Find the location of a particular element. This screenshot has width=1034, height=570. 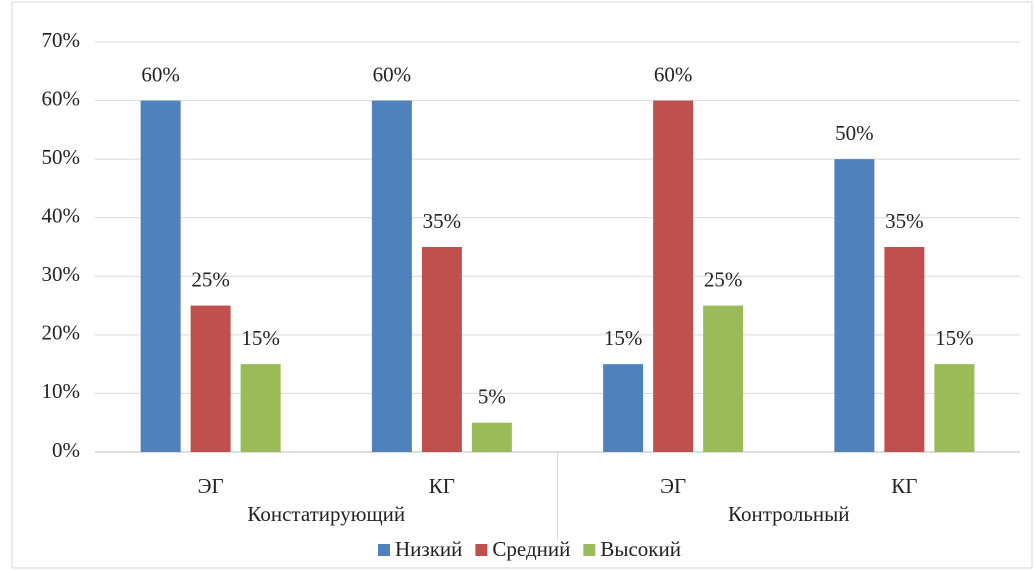

legend-label: Низкий is located at coordinates (428, 549).